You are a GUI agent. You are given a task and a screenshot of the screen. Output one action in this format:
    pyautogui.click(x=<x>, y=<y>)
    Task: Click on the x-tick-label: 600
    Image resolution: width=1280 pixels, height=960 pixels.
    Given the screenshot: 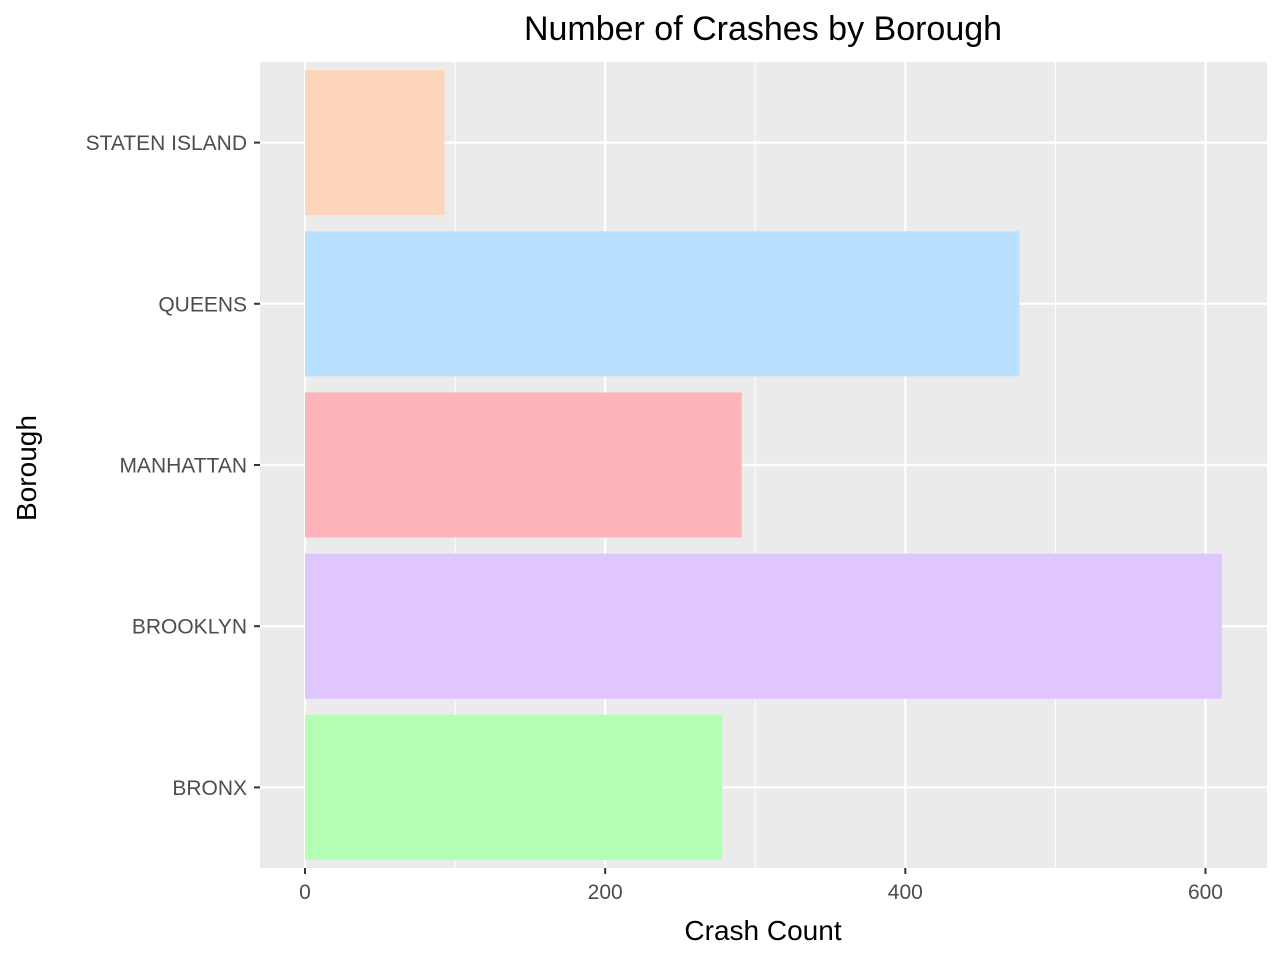 What is the action you would take?
    pyautogui.click(x=1205, y=892)
    